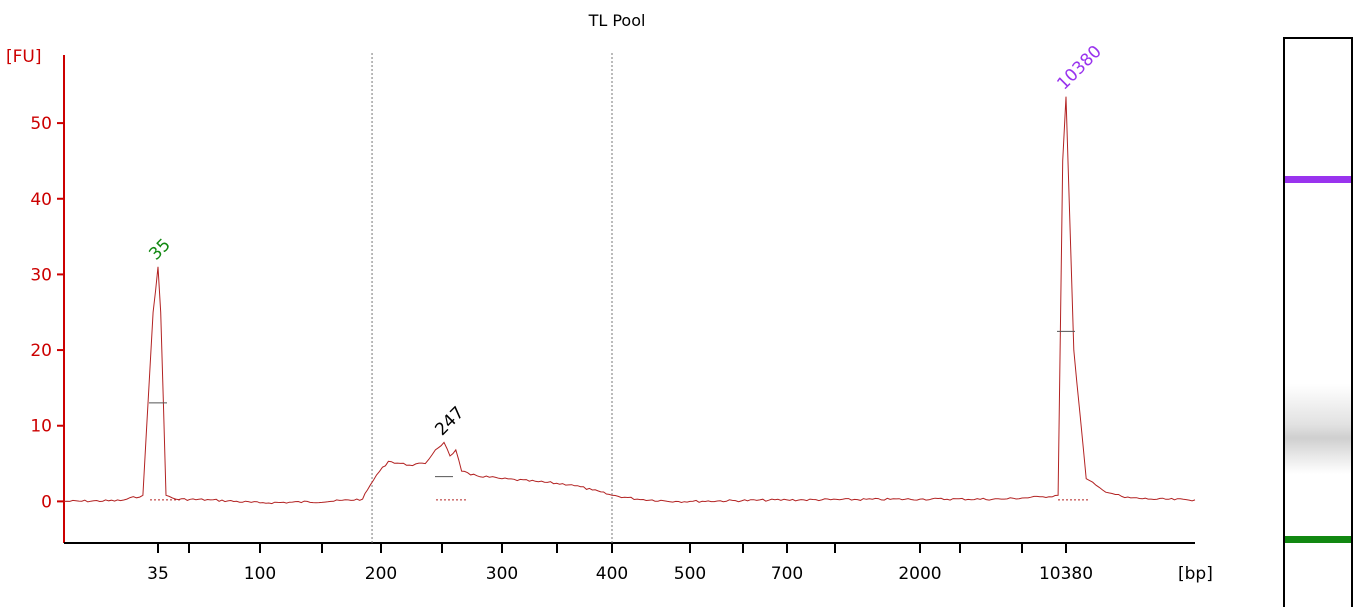 This screenshot has width=1363, height=607. What do you see at coordinates (502, 574) in the screenshot?
I see `x-tick-label: 300` at bounding box center [502, 574].